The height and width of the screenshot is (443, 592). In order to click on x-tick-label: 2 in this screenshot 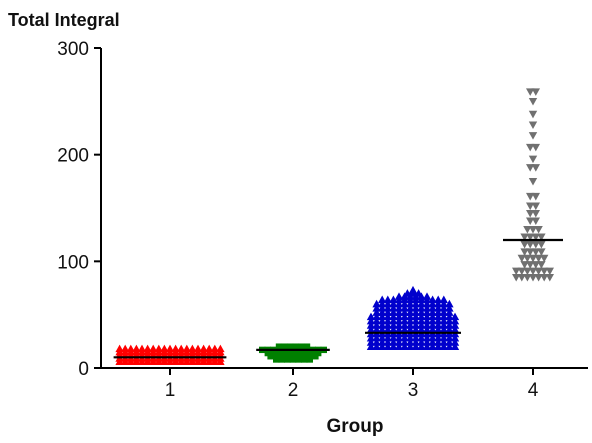, I will do `click(293, 390)`.